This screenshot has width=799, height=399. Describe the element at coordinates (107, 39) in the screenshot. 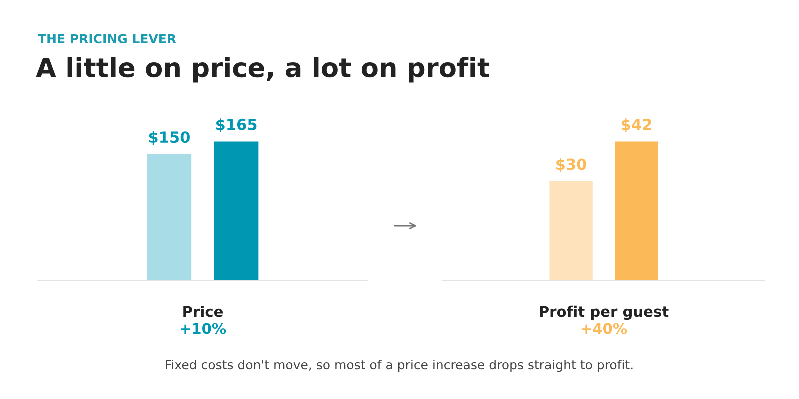

I see `chart-title: THE PRICING LEVER` at that location.